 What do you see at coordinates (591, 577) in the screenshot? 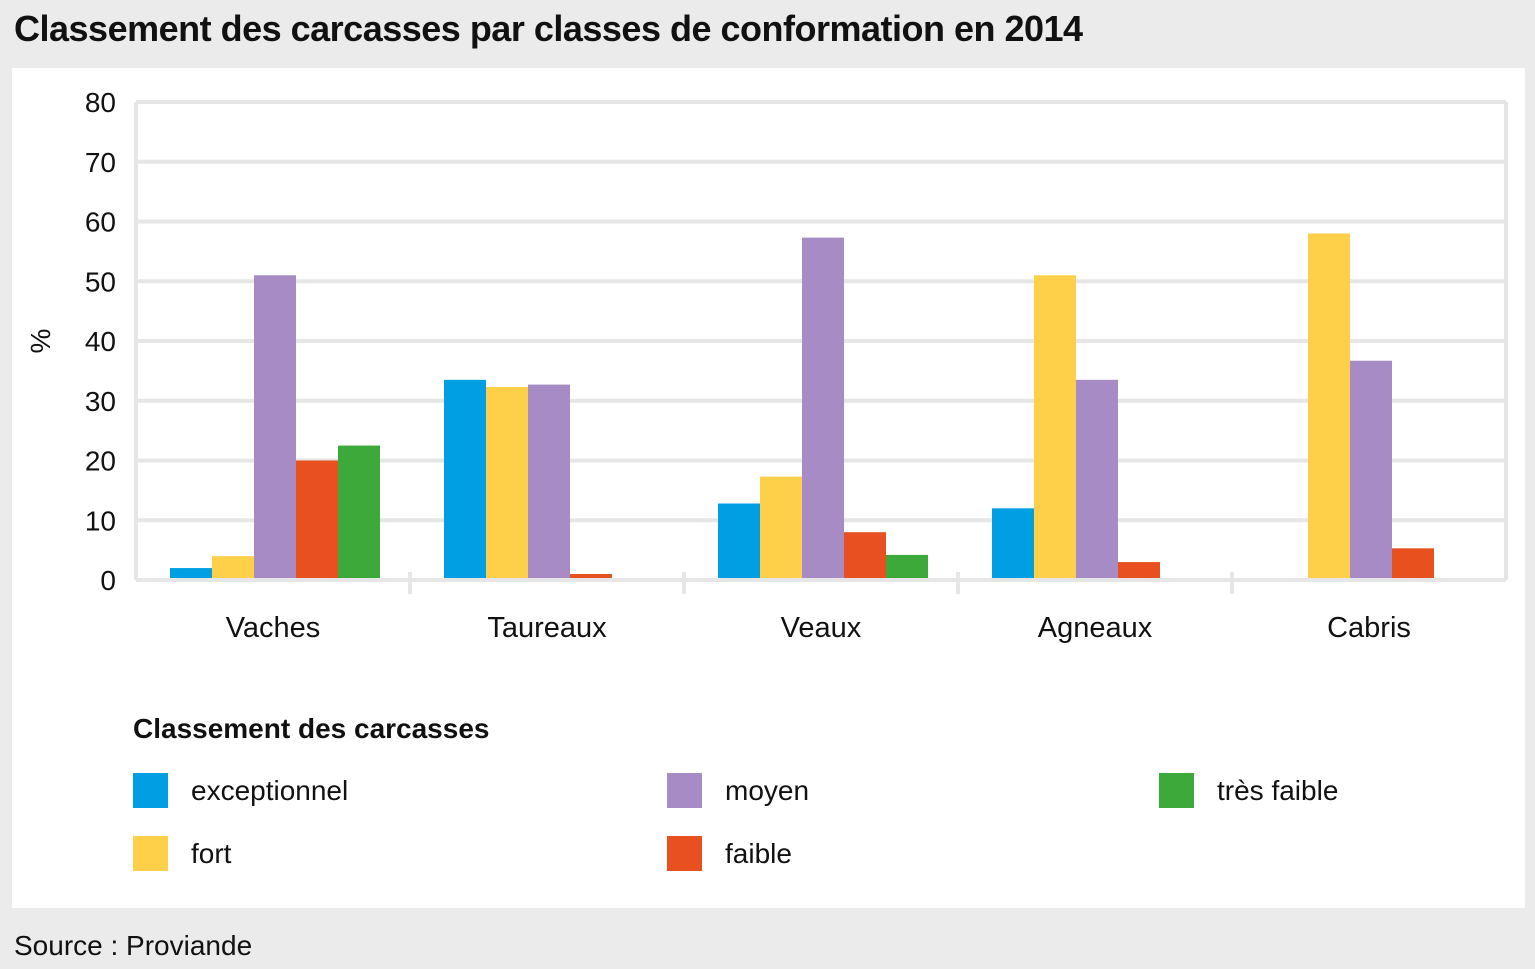
I see `bar-taureaux-faible` at bounding box center [591, 577].